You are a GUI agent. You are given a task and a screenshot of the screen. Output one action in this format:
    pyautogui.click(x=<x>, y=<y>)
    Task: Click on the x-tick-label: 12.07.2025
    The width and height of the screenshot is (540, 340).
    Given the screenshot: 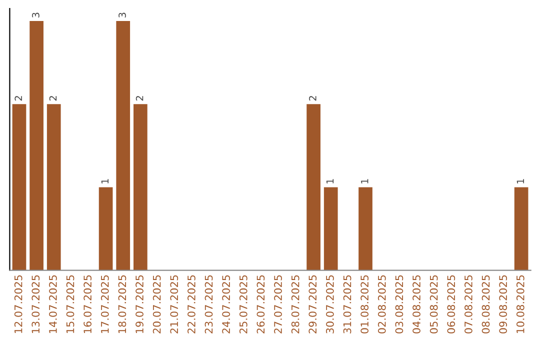 What is the action you would take?
    pyautogui.click(x=18, y=304)
    